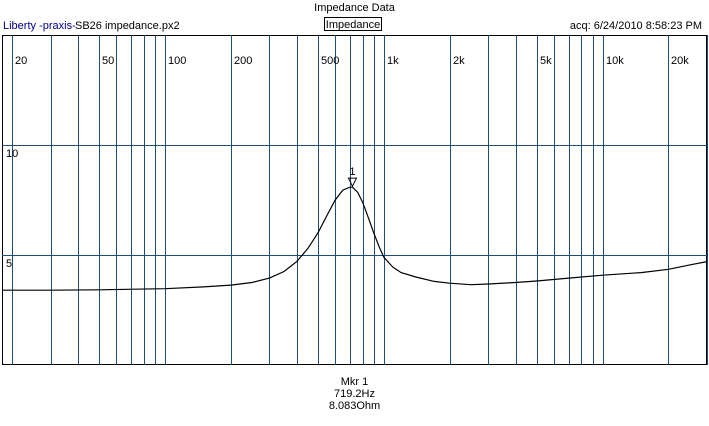 This screenshot has height=426, width=709. I want to click on marker-number-label: 1, so click(352, 172).